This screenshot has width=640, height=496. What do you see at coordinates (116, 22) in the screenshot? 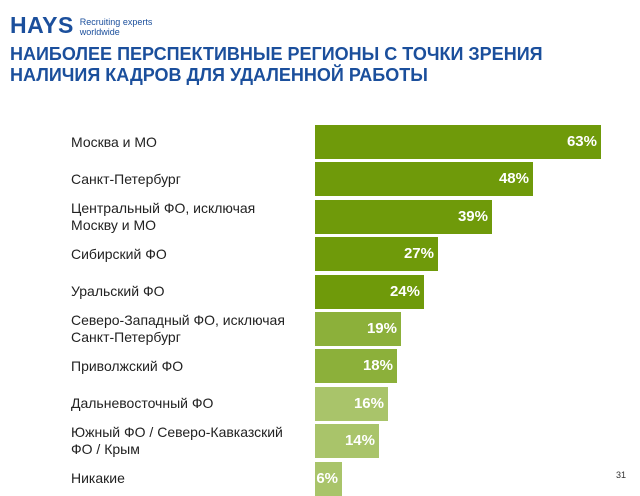
I see `logo-tagline-line1: Recruiting experts` at bounding box center [116, 22].